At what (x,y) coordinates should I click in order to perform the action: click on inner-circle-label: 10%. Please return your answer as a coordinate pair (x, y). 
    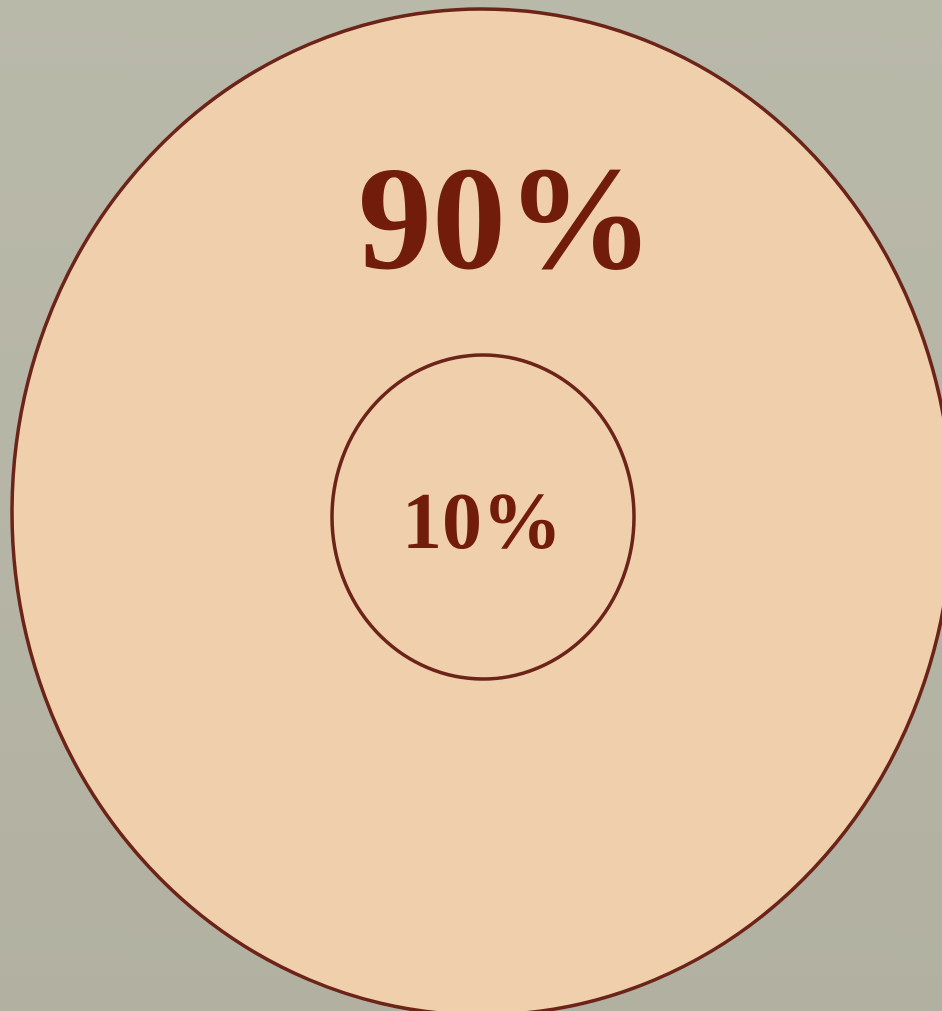
    Looking at the image, I should click on (482, 522).